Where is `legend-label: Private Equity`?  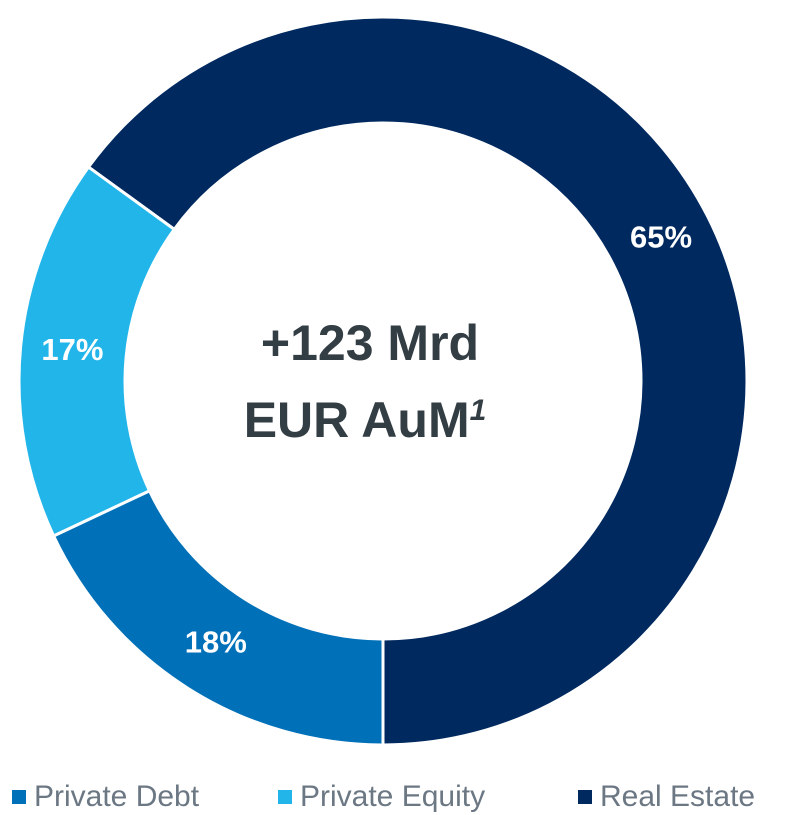 legend-label: Private Equity is located at coordinates (392, 796).